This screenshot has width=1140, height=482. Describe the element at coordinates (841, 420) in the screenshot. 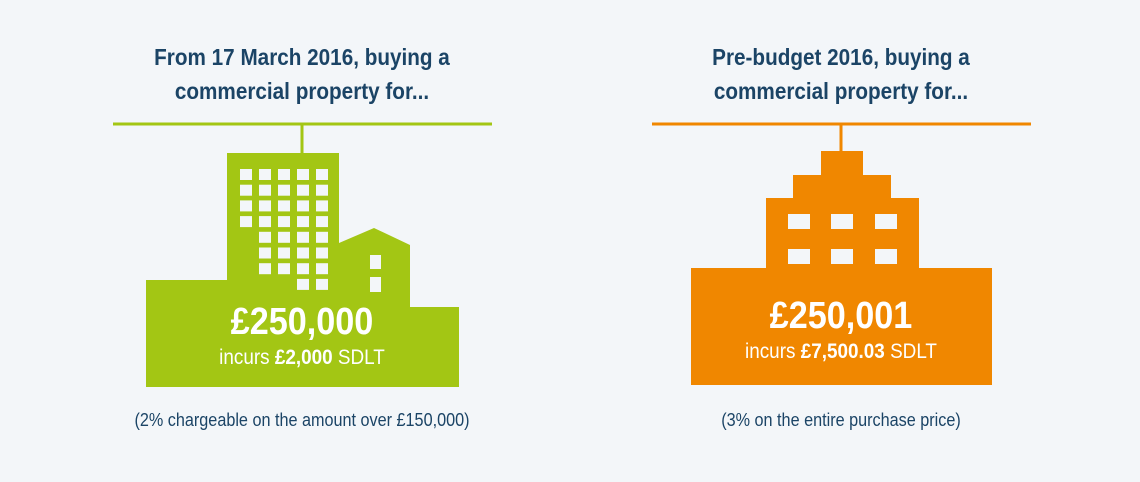

I see `footnote: (3% on the entire purchase price)` at that location.